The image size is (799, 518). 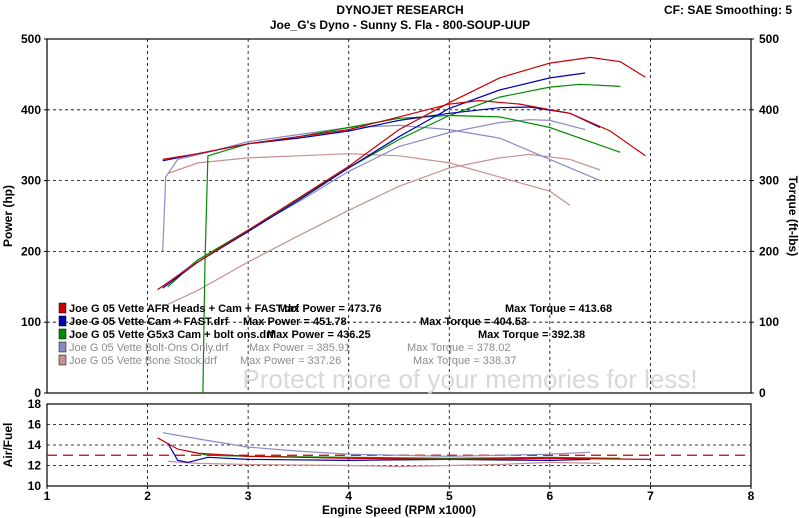 I want to click on y-tick-label-left: 0, so click(x=37, y=393).